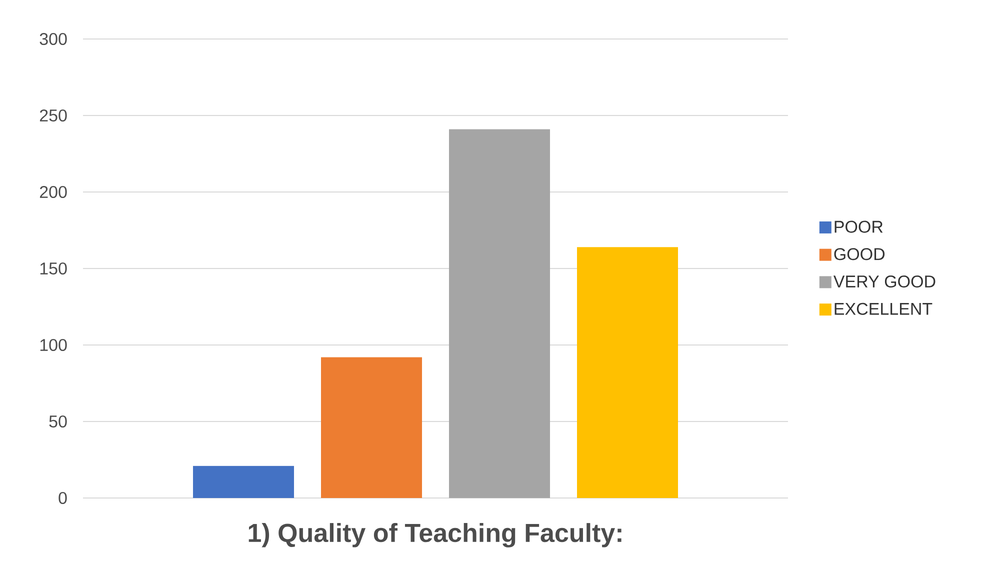  Describe the element at coordinates (58, 421) in the screenshot. I see `y-tick-label: 50` at that location.